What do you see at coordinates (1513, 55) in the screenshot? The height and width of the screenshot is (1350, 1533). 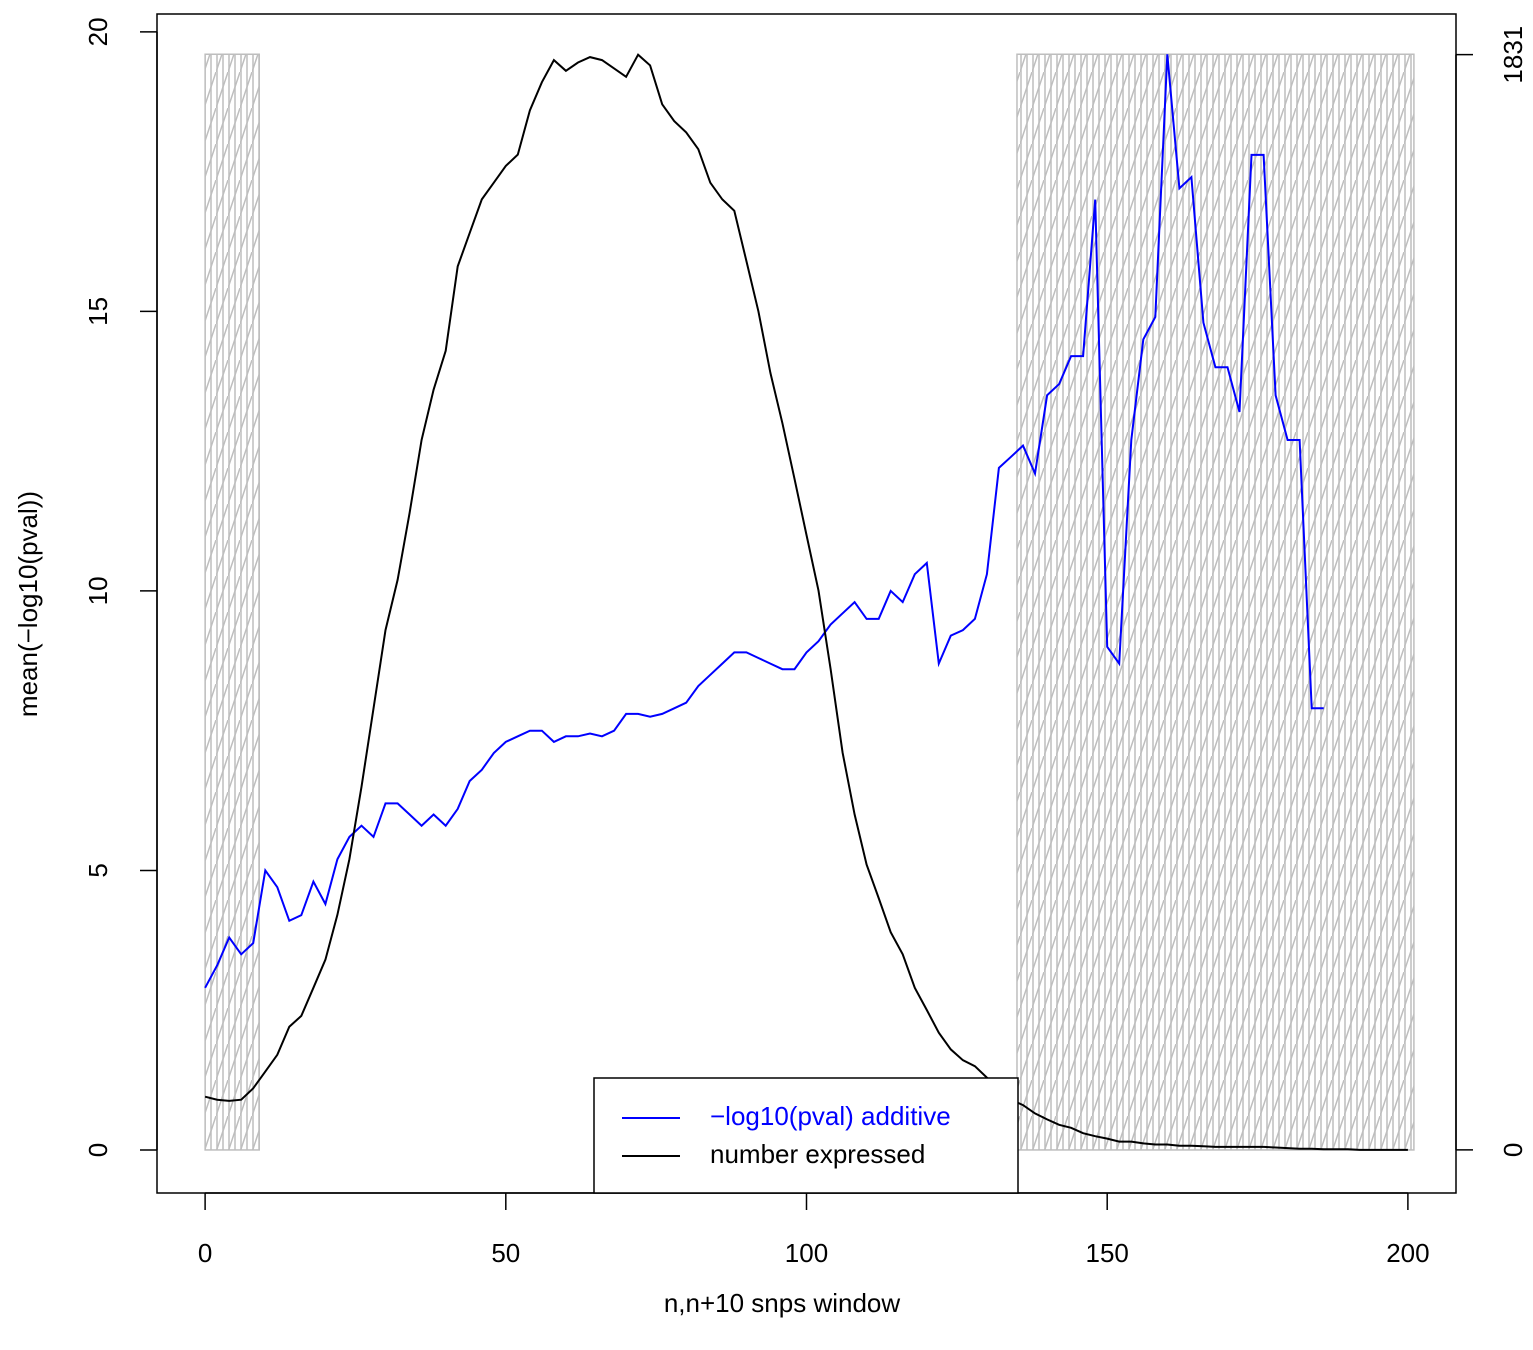 I see `y2-tick-label: 1831` at bounding box center [1513, 55].